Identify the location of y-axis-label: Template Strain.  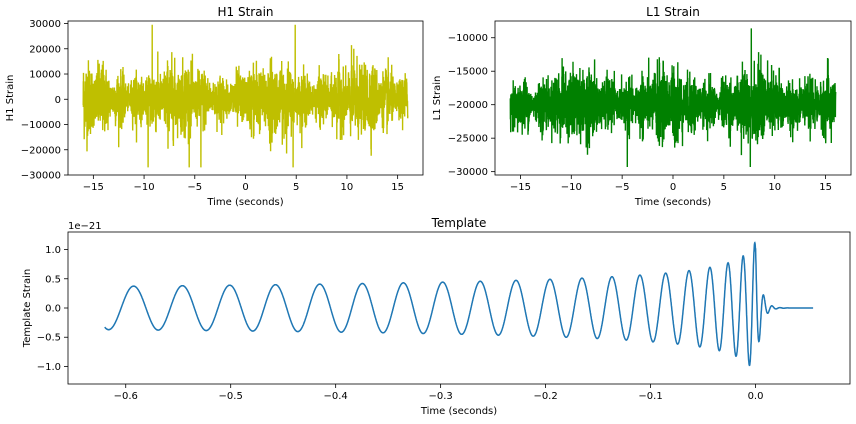
(27, 308).